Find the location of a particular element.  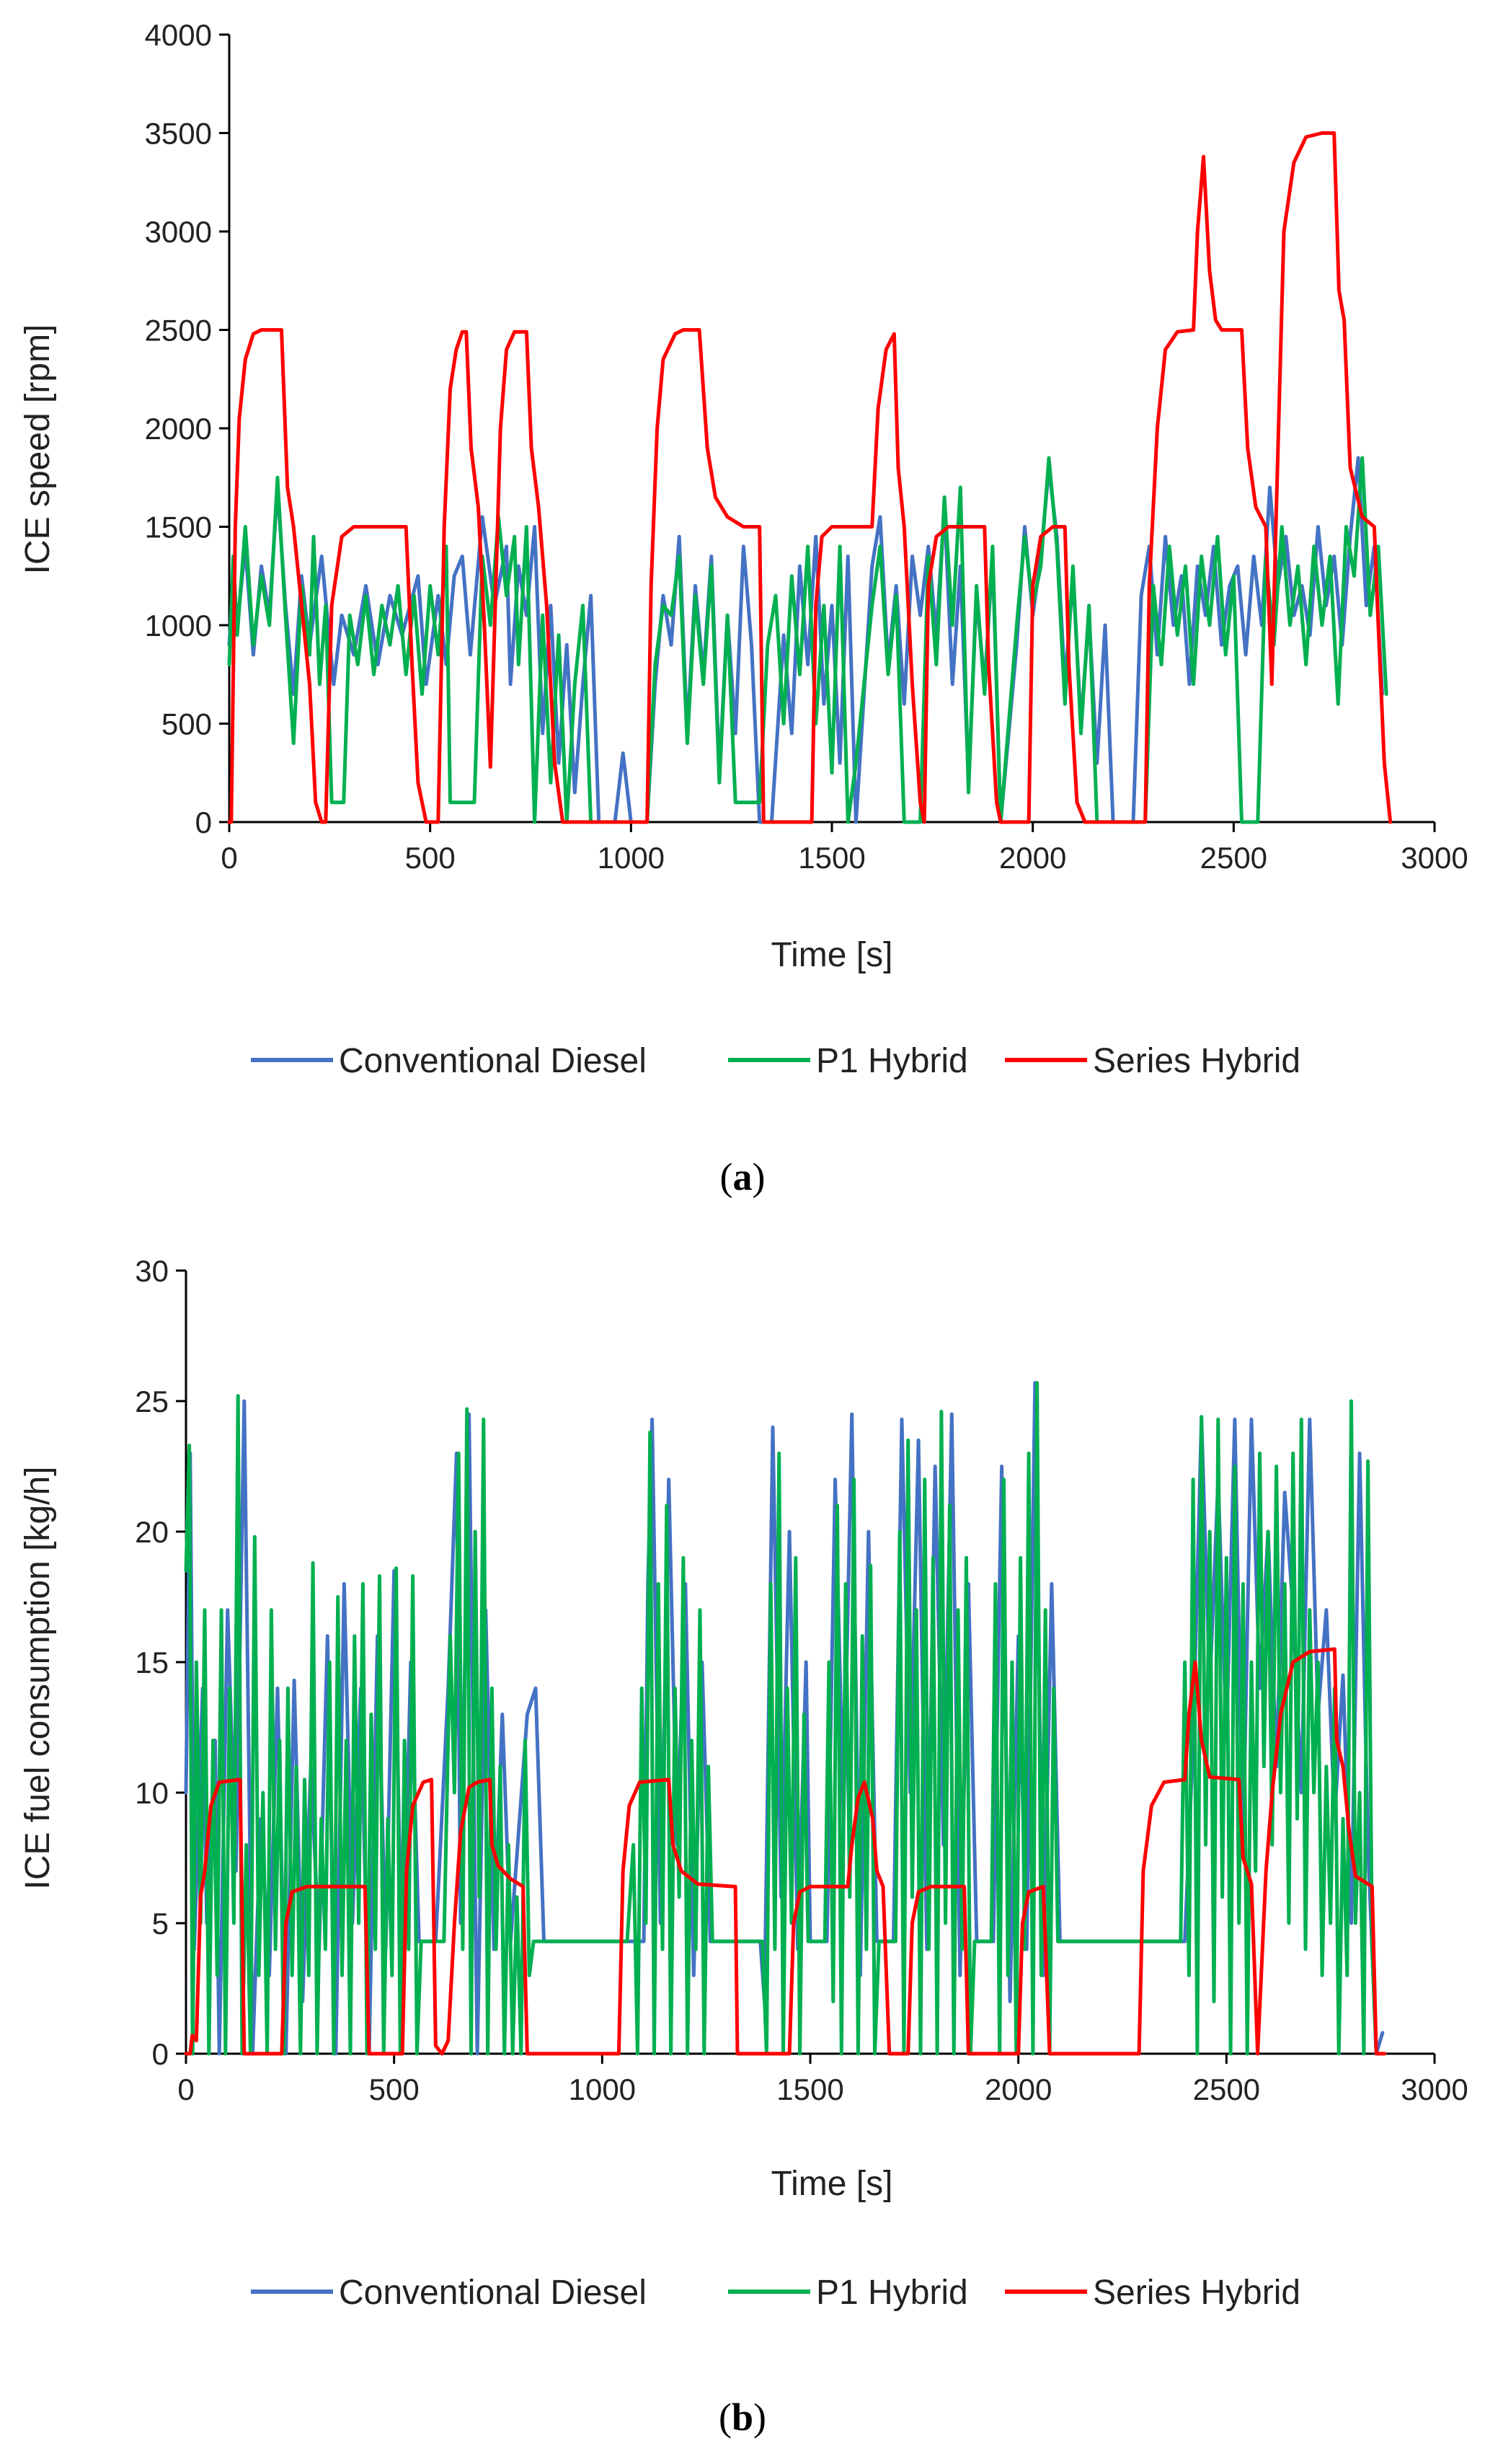

panel-a-x-tick-label: 1000 is located at coordinates (631, 858).